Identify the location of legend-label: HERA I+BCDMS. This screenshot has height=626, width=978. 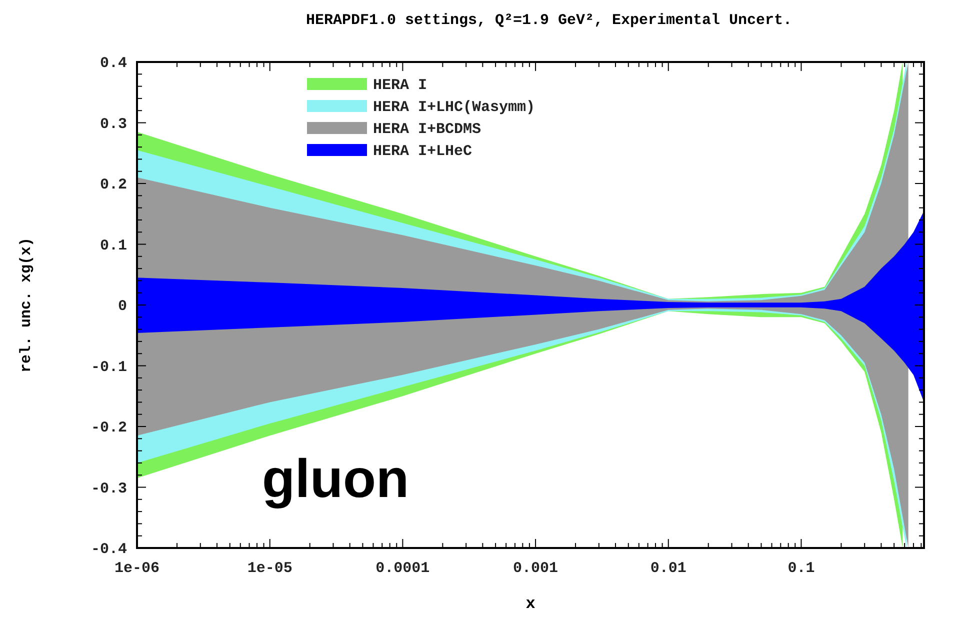
(427, 129).